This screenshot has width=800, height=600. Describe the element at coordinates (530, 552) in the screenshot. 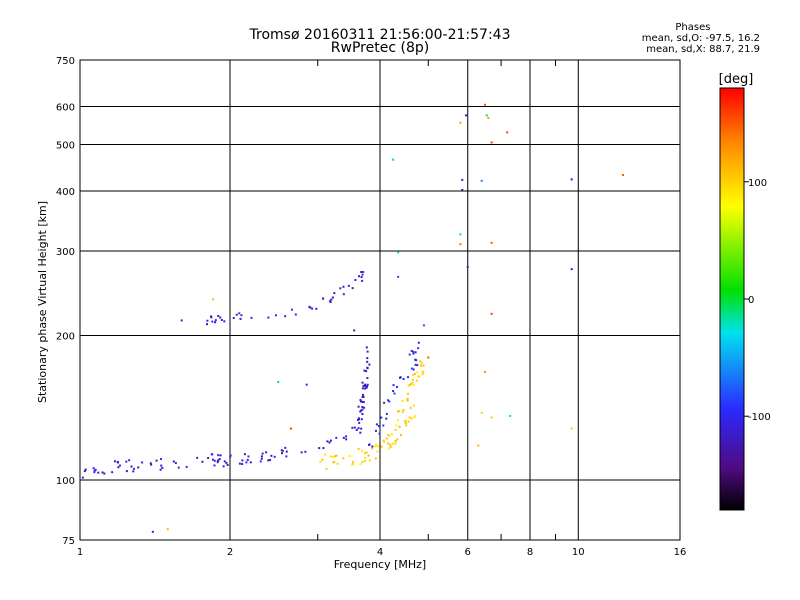

I see `x-tick-label: 8` at that location.